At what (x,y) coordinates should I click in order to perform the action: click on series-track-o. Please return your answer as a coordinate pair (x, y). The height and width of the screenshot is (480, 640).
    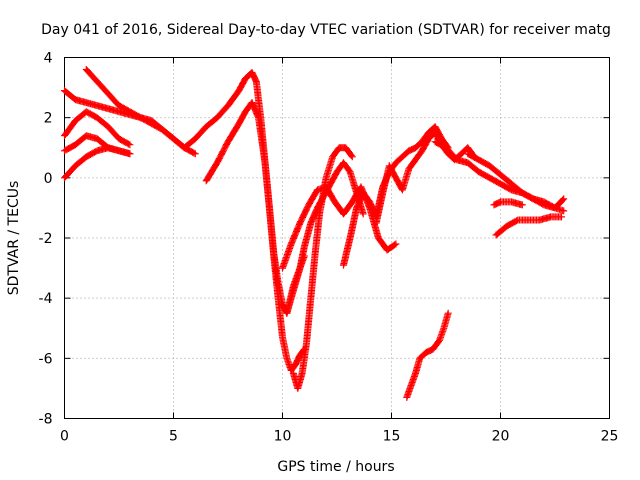
    Looking at the image, I should click on (528, 226).